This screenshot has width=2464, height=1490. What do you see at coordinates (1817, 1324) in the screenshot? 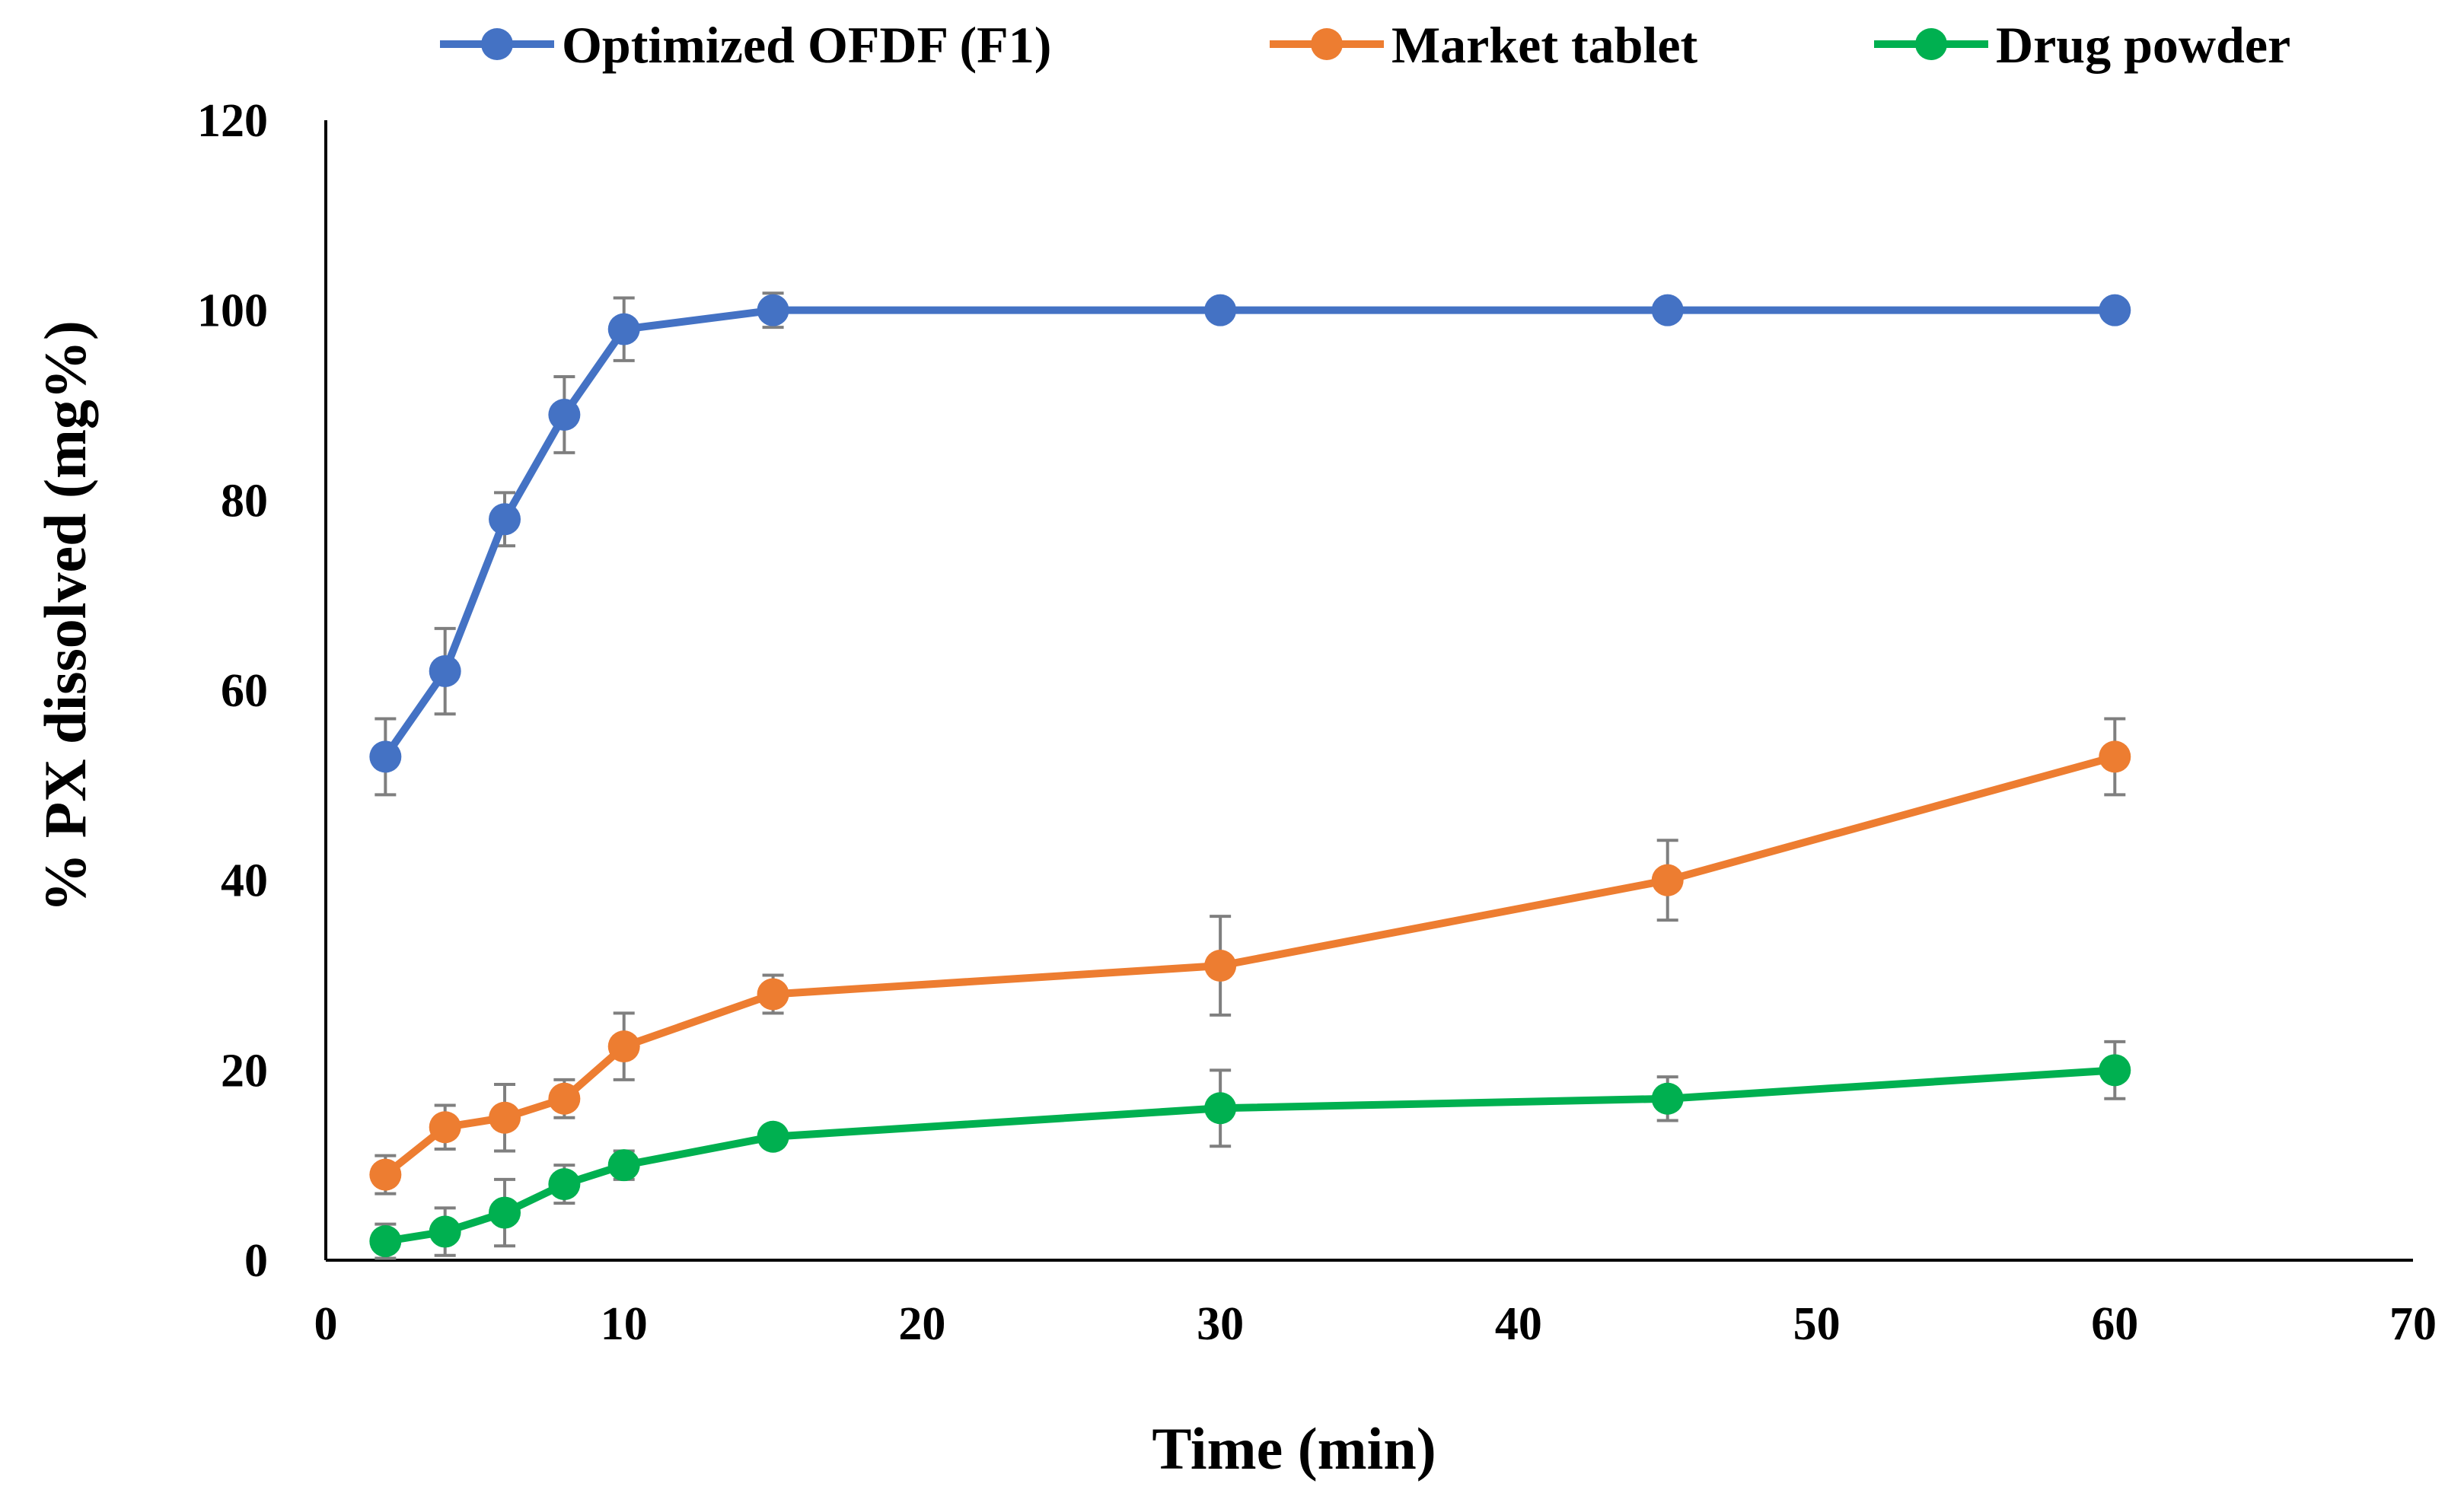
I see `x-tick-label: 50` at bounding box center [1817, 1324].